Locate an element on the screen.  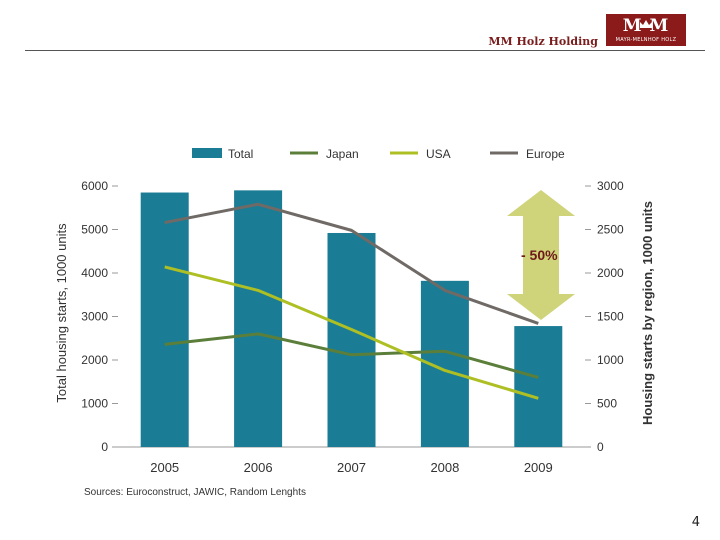
line-series-japan is located at coordinates (351, 355).